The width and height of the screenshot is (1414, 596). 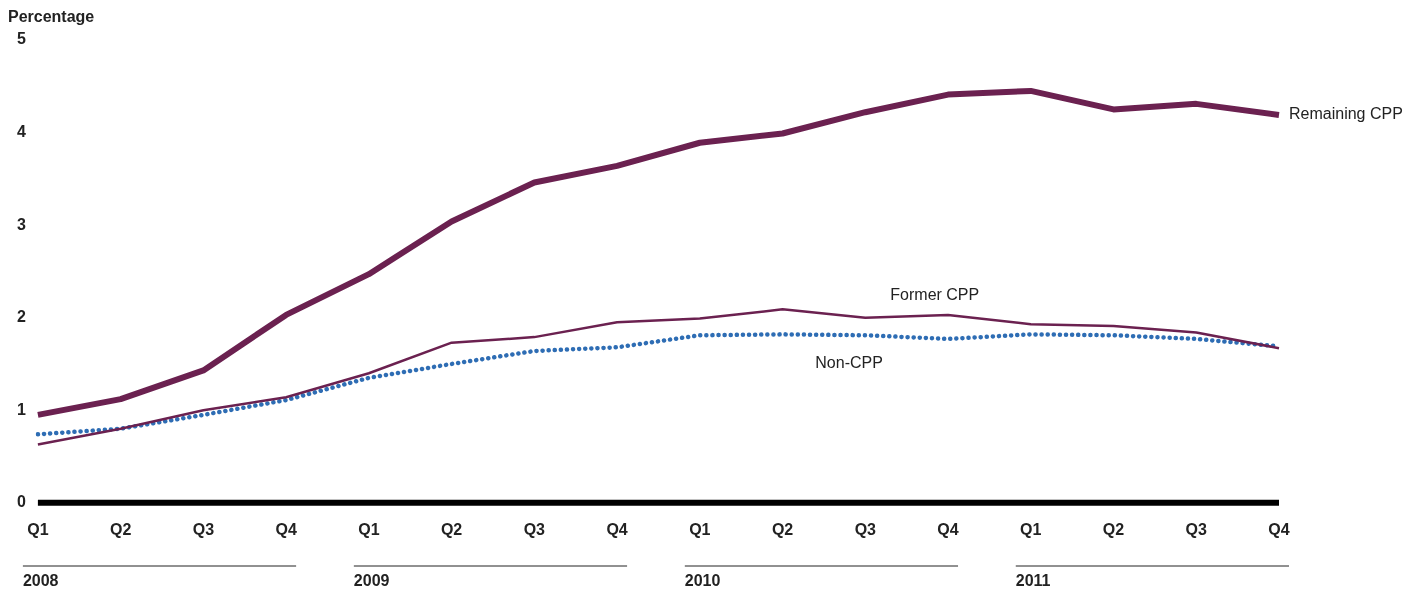 I want to click on y-tick-label: 4, so click(x=21, y=131).